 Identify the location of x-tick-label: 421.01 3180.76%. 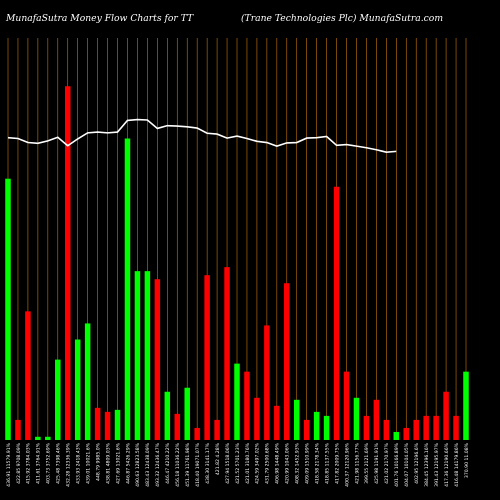
(248, 463).